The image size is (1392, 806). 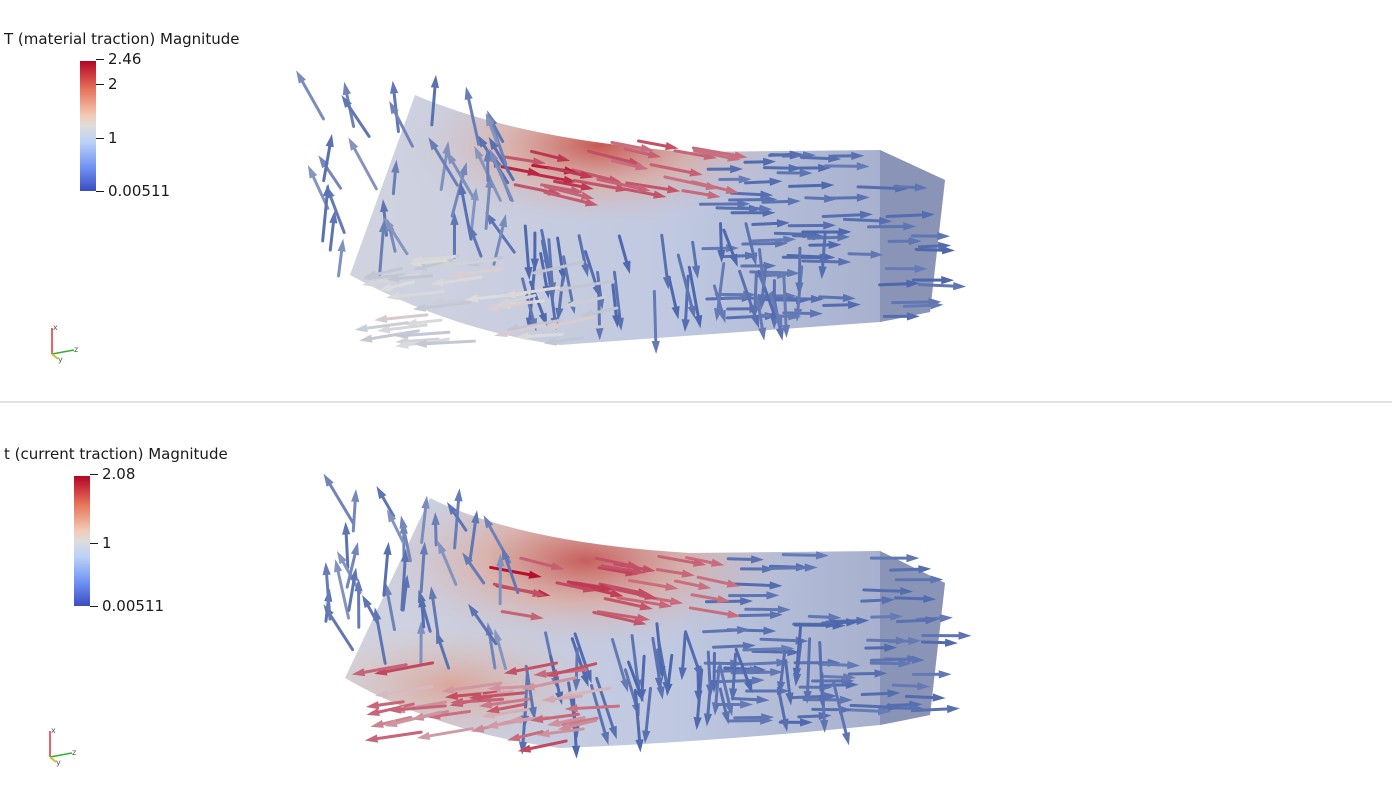 What do you see at coordinates (122, 39) in the screenshot?
I see `colorbar-title: T (material traction) Magnitude` at bounding box center [122, 39].